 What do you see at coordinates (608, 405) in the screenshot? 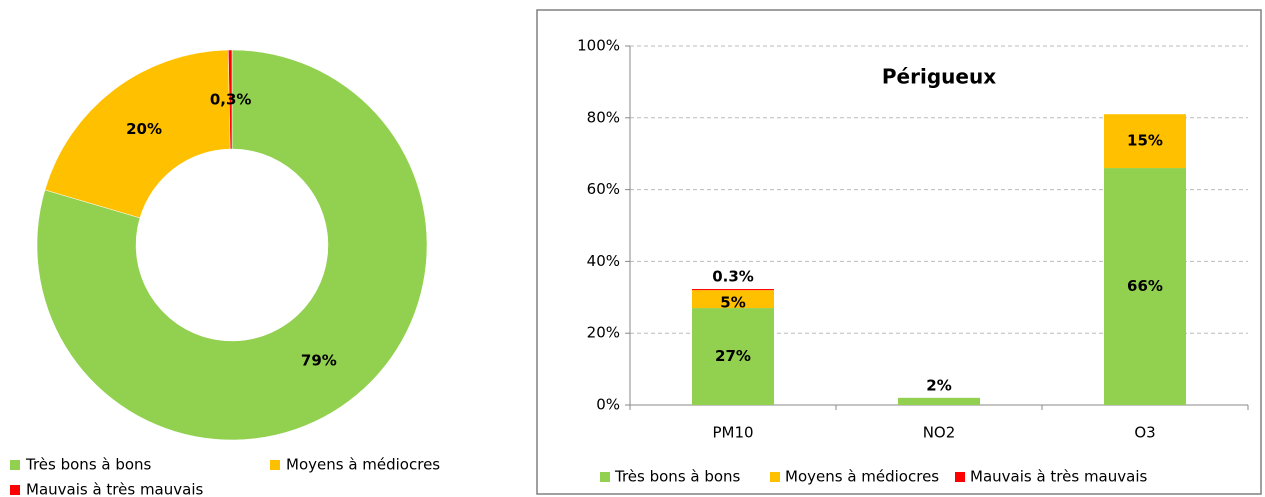
I see `y-tick-label: 0%` at bounding box center [608, 405].